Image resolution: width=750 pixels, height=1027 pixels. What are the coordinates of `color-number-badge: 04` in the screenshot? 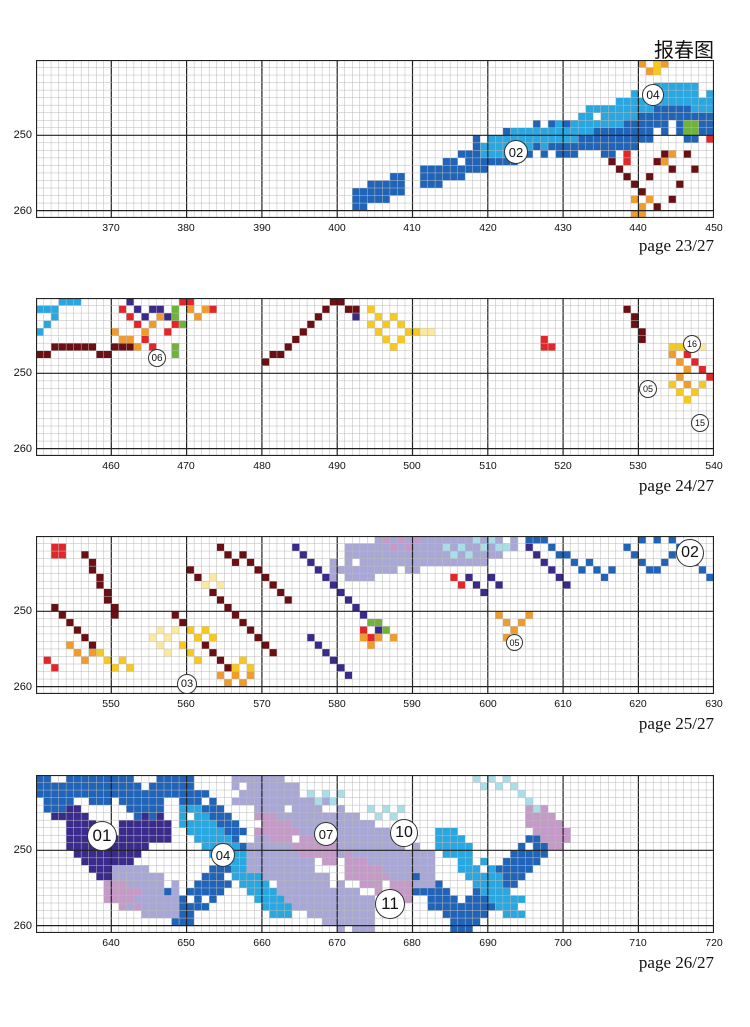 It's located at (653, 95).